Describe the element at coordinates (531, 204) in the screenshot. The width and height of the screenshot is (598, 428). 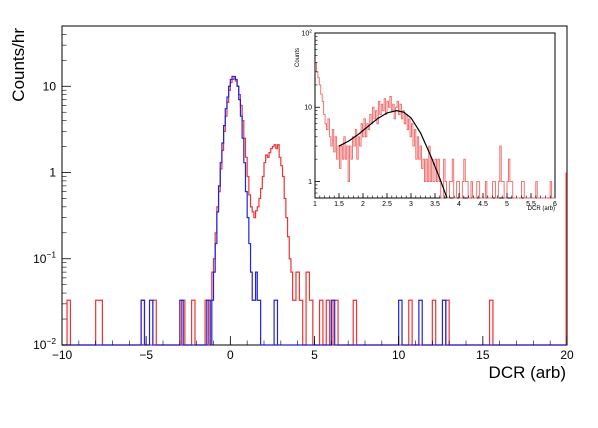
I see `inset-x-tick-label: 5.5` at that location.